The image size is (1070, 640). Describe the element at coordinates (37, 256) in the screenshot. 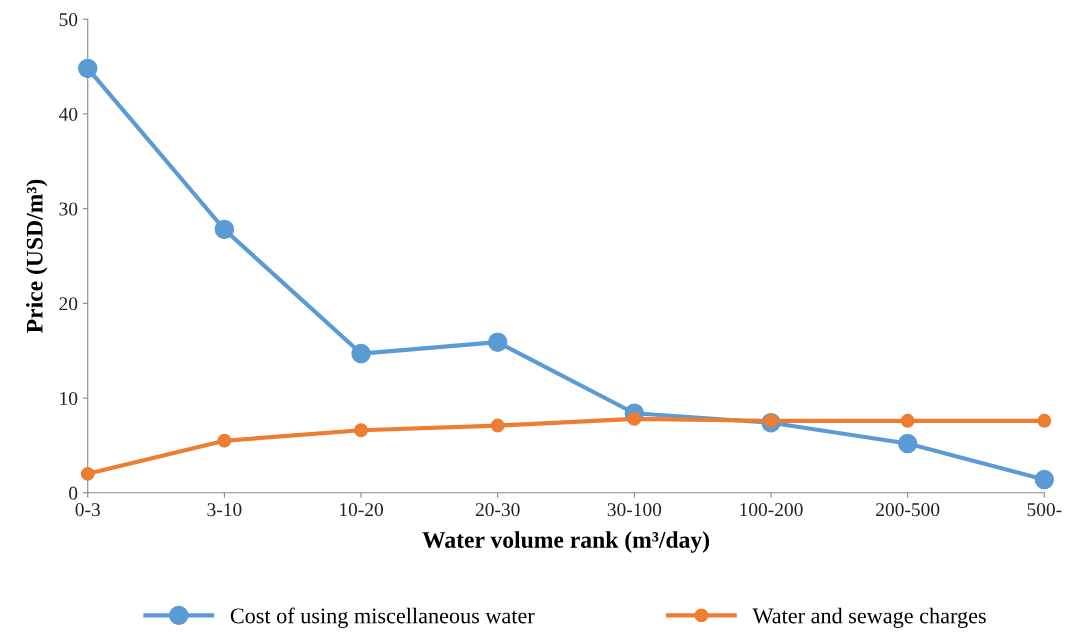

I see `y-axis-title: Price (USD/m³)` at that location.